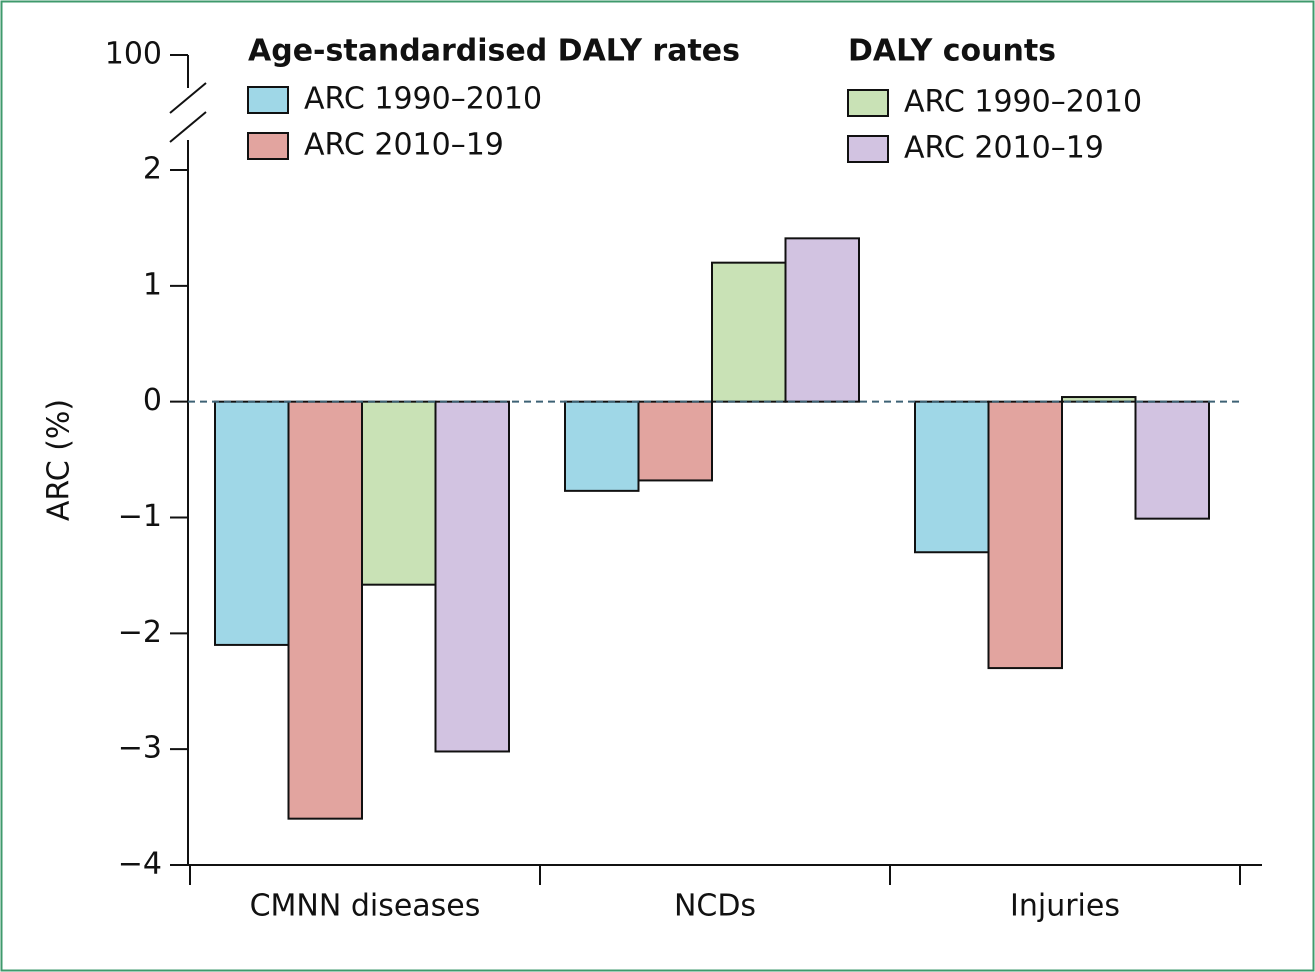 This screenshot has height=972, width=1315. Describe the element at coordinates (140, 748) in the screenshot. I see `y-tick-label: −3` at that location.